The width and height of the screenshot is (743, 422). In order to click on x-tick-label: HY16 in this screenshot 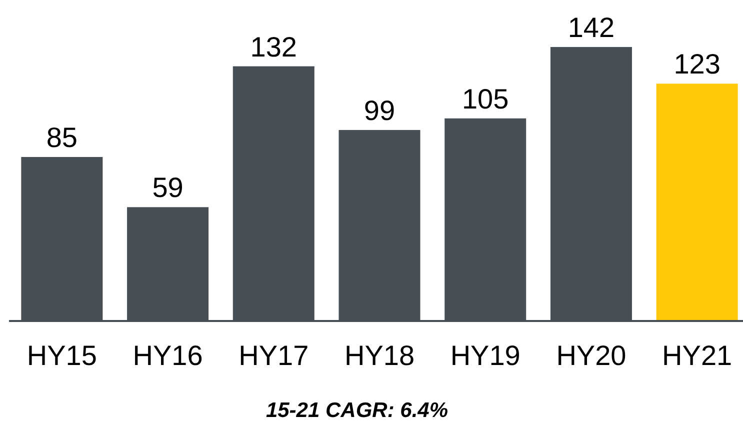, I will do `click(167, 355)`.